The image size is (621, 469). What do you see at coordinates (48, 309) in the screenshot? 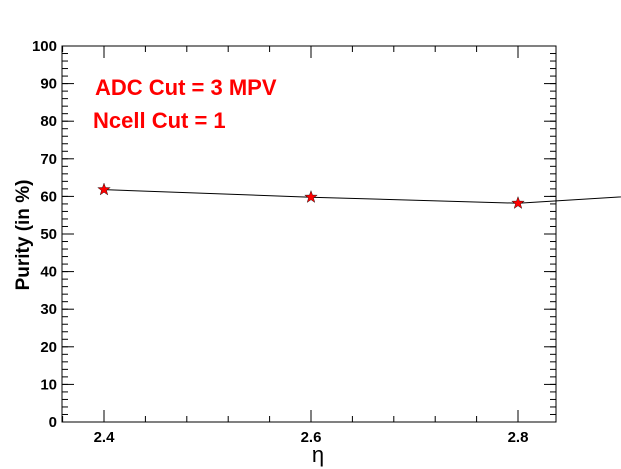
I see `y-tick-label: 30` at bounding box center [48, 309].